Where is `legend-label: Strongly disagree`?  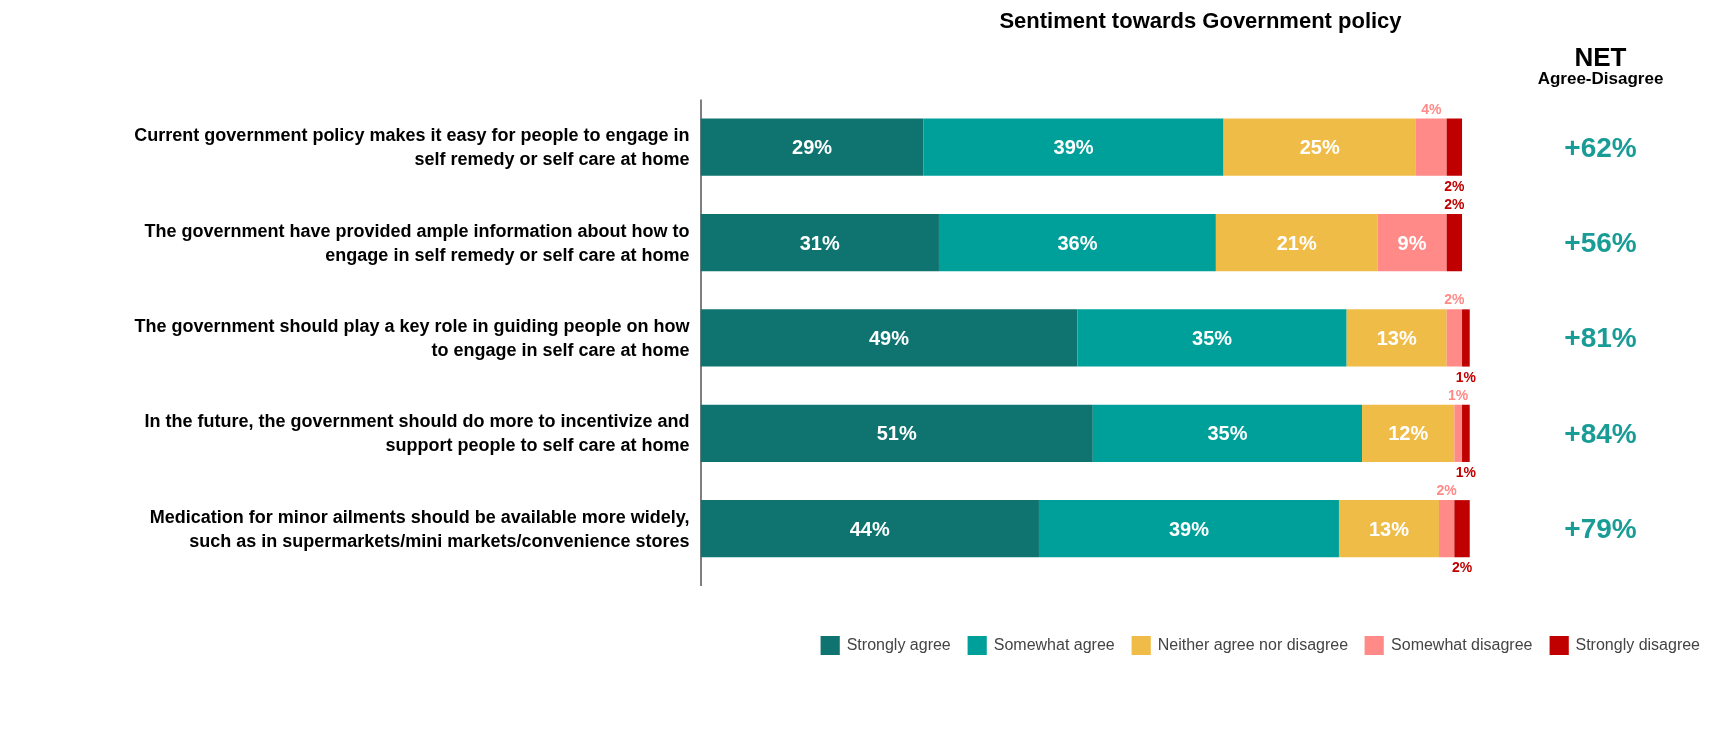 legend-label: Strongly disagree is located at coordinates (1637, 645).